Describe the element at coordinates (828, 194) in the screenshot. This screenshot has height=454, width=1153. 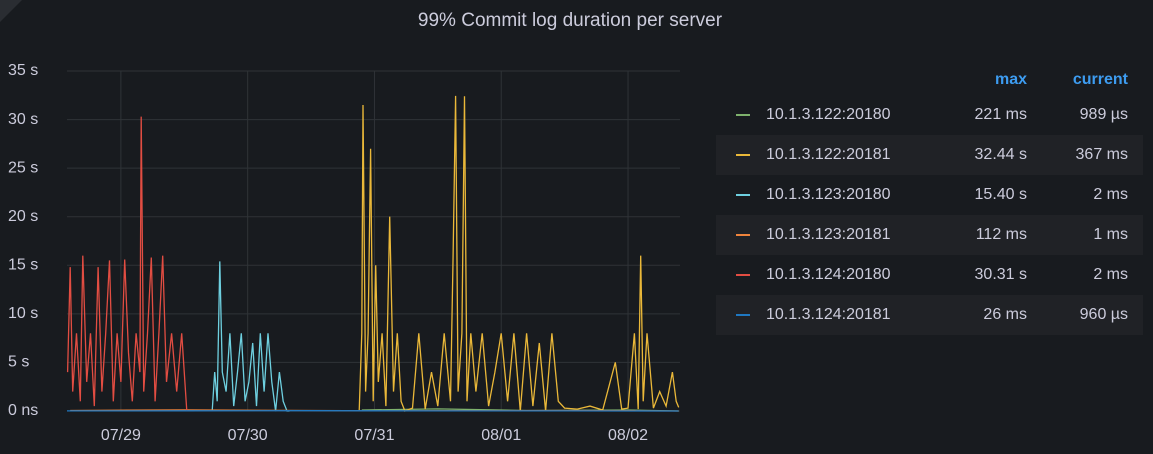
I see `legend-name: 10.1.3.123:20180` at that location.